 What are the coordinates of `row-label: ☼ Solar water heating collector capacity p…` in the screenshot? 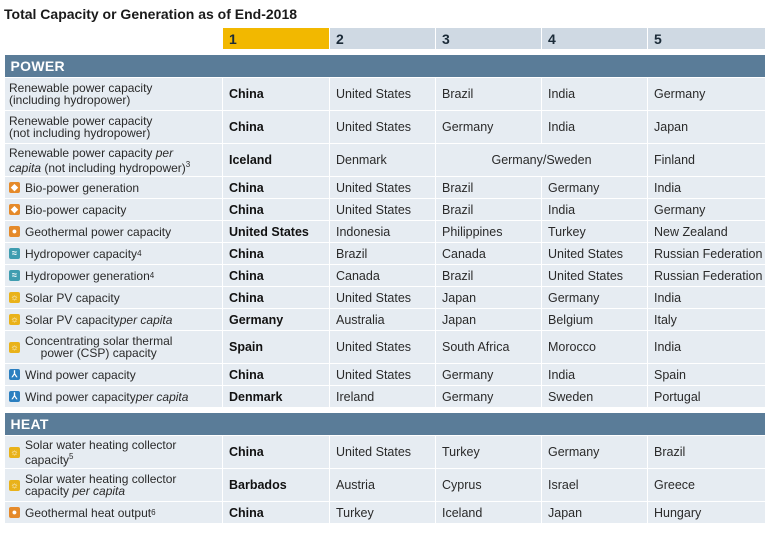 It's located at (113, 485).